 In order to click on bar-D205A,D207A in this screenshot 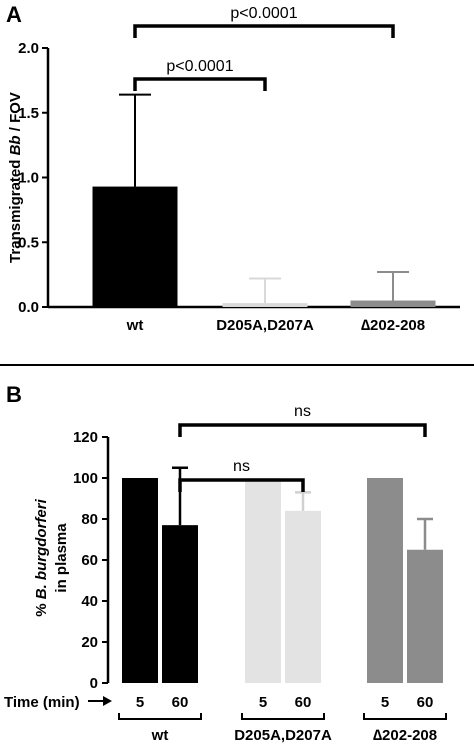, I will do `click(265, 305)`.